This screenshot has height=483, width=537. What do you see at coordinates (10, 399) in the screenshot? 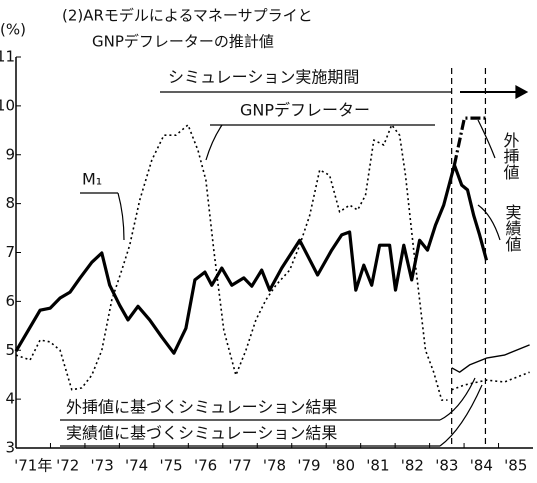
I see `y-tick-label: 4` at bounding box center [10, 399].